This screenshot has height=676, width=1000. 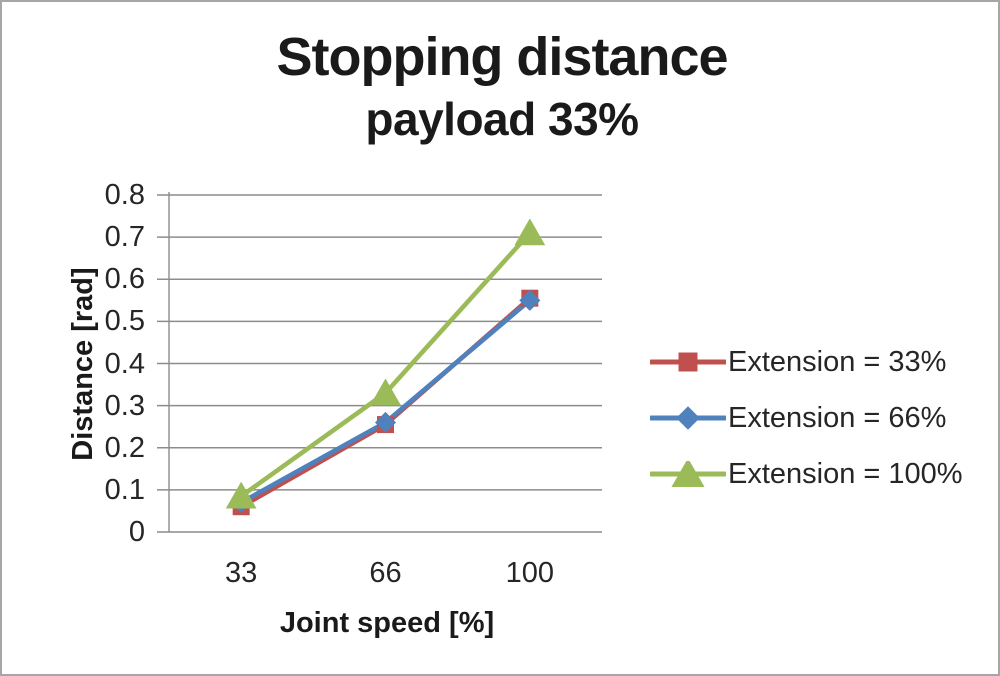 I want to click on y-tick-label: 0.4, so click(x=124, y=363).